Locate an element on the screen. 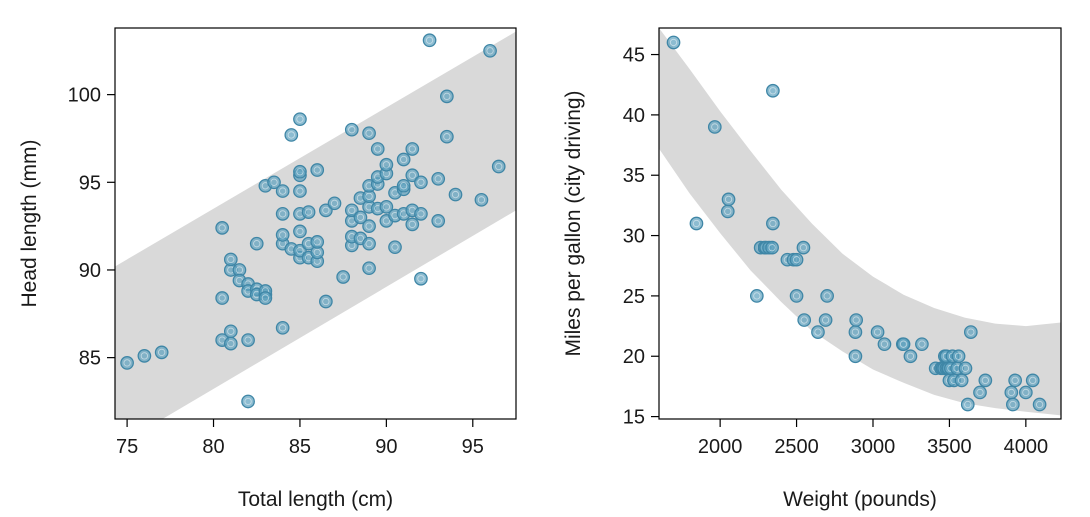  x-tick-label: 75 is located at coordinates (127, 447).